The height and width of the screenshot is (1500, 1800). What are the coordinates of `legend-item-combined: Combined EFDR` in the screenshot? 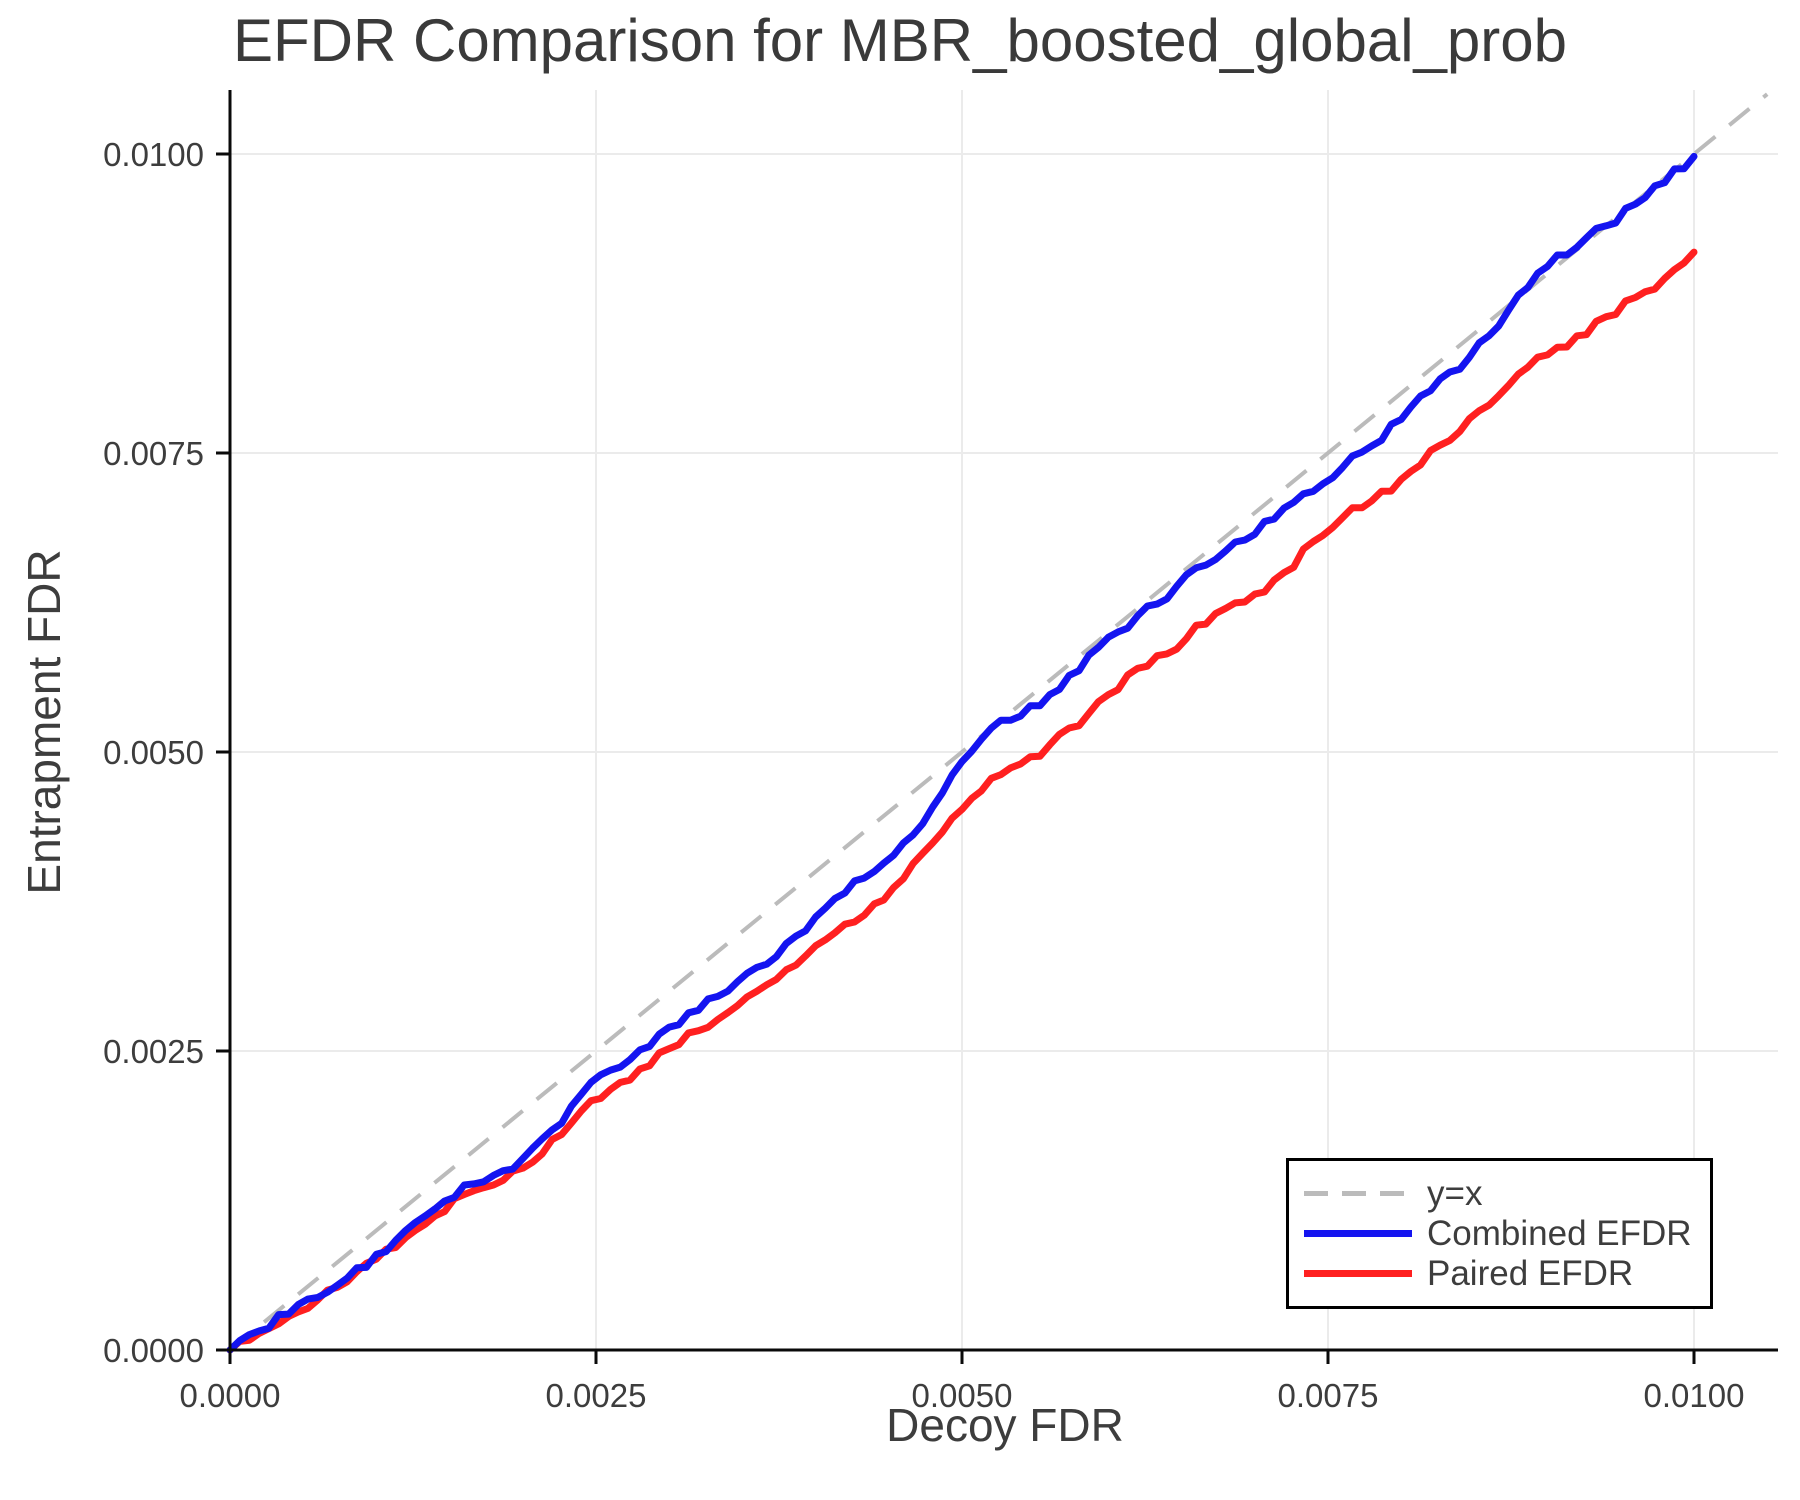 It's located at (1507, 1233).